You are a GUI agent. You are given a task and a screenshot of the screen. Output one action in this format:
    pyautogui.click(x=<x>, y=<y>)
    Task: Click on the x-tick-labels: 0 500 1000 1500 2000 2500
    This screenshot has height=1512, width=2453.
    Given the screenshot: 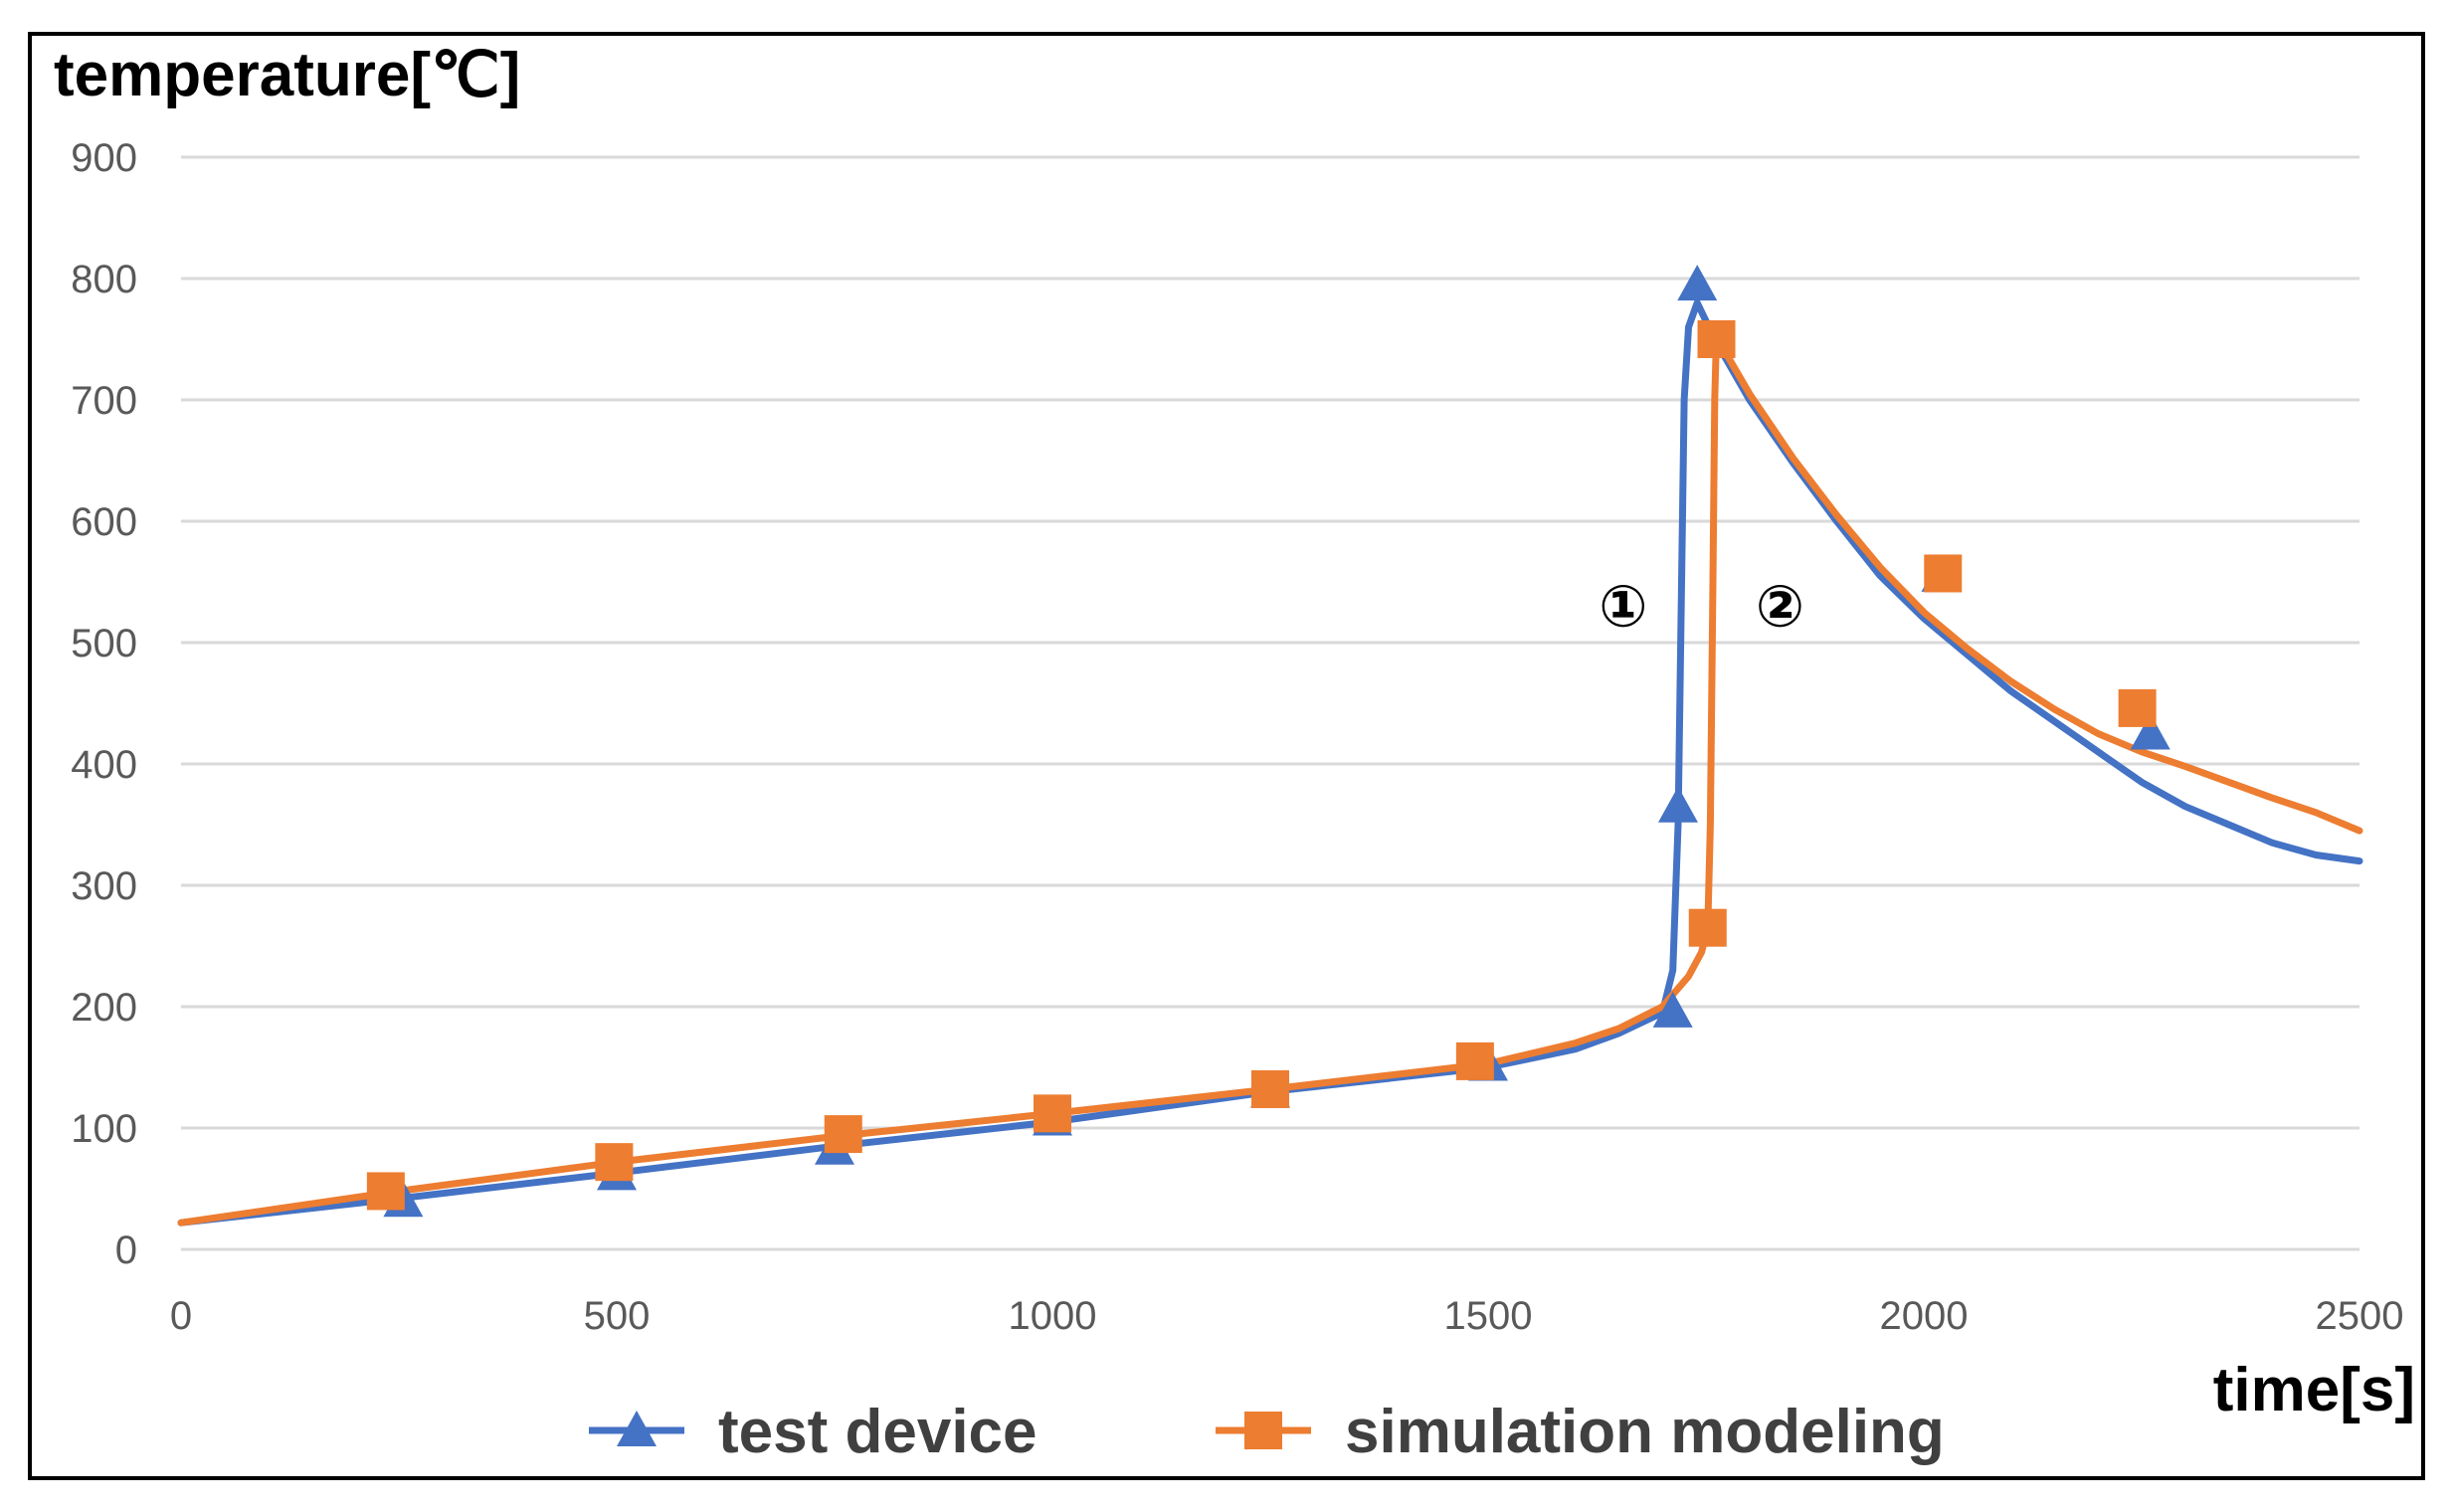 What is the action you would take?
    pyautogui.click(x=1287, y=1316)
    